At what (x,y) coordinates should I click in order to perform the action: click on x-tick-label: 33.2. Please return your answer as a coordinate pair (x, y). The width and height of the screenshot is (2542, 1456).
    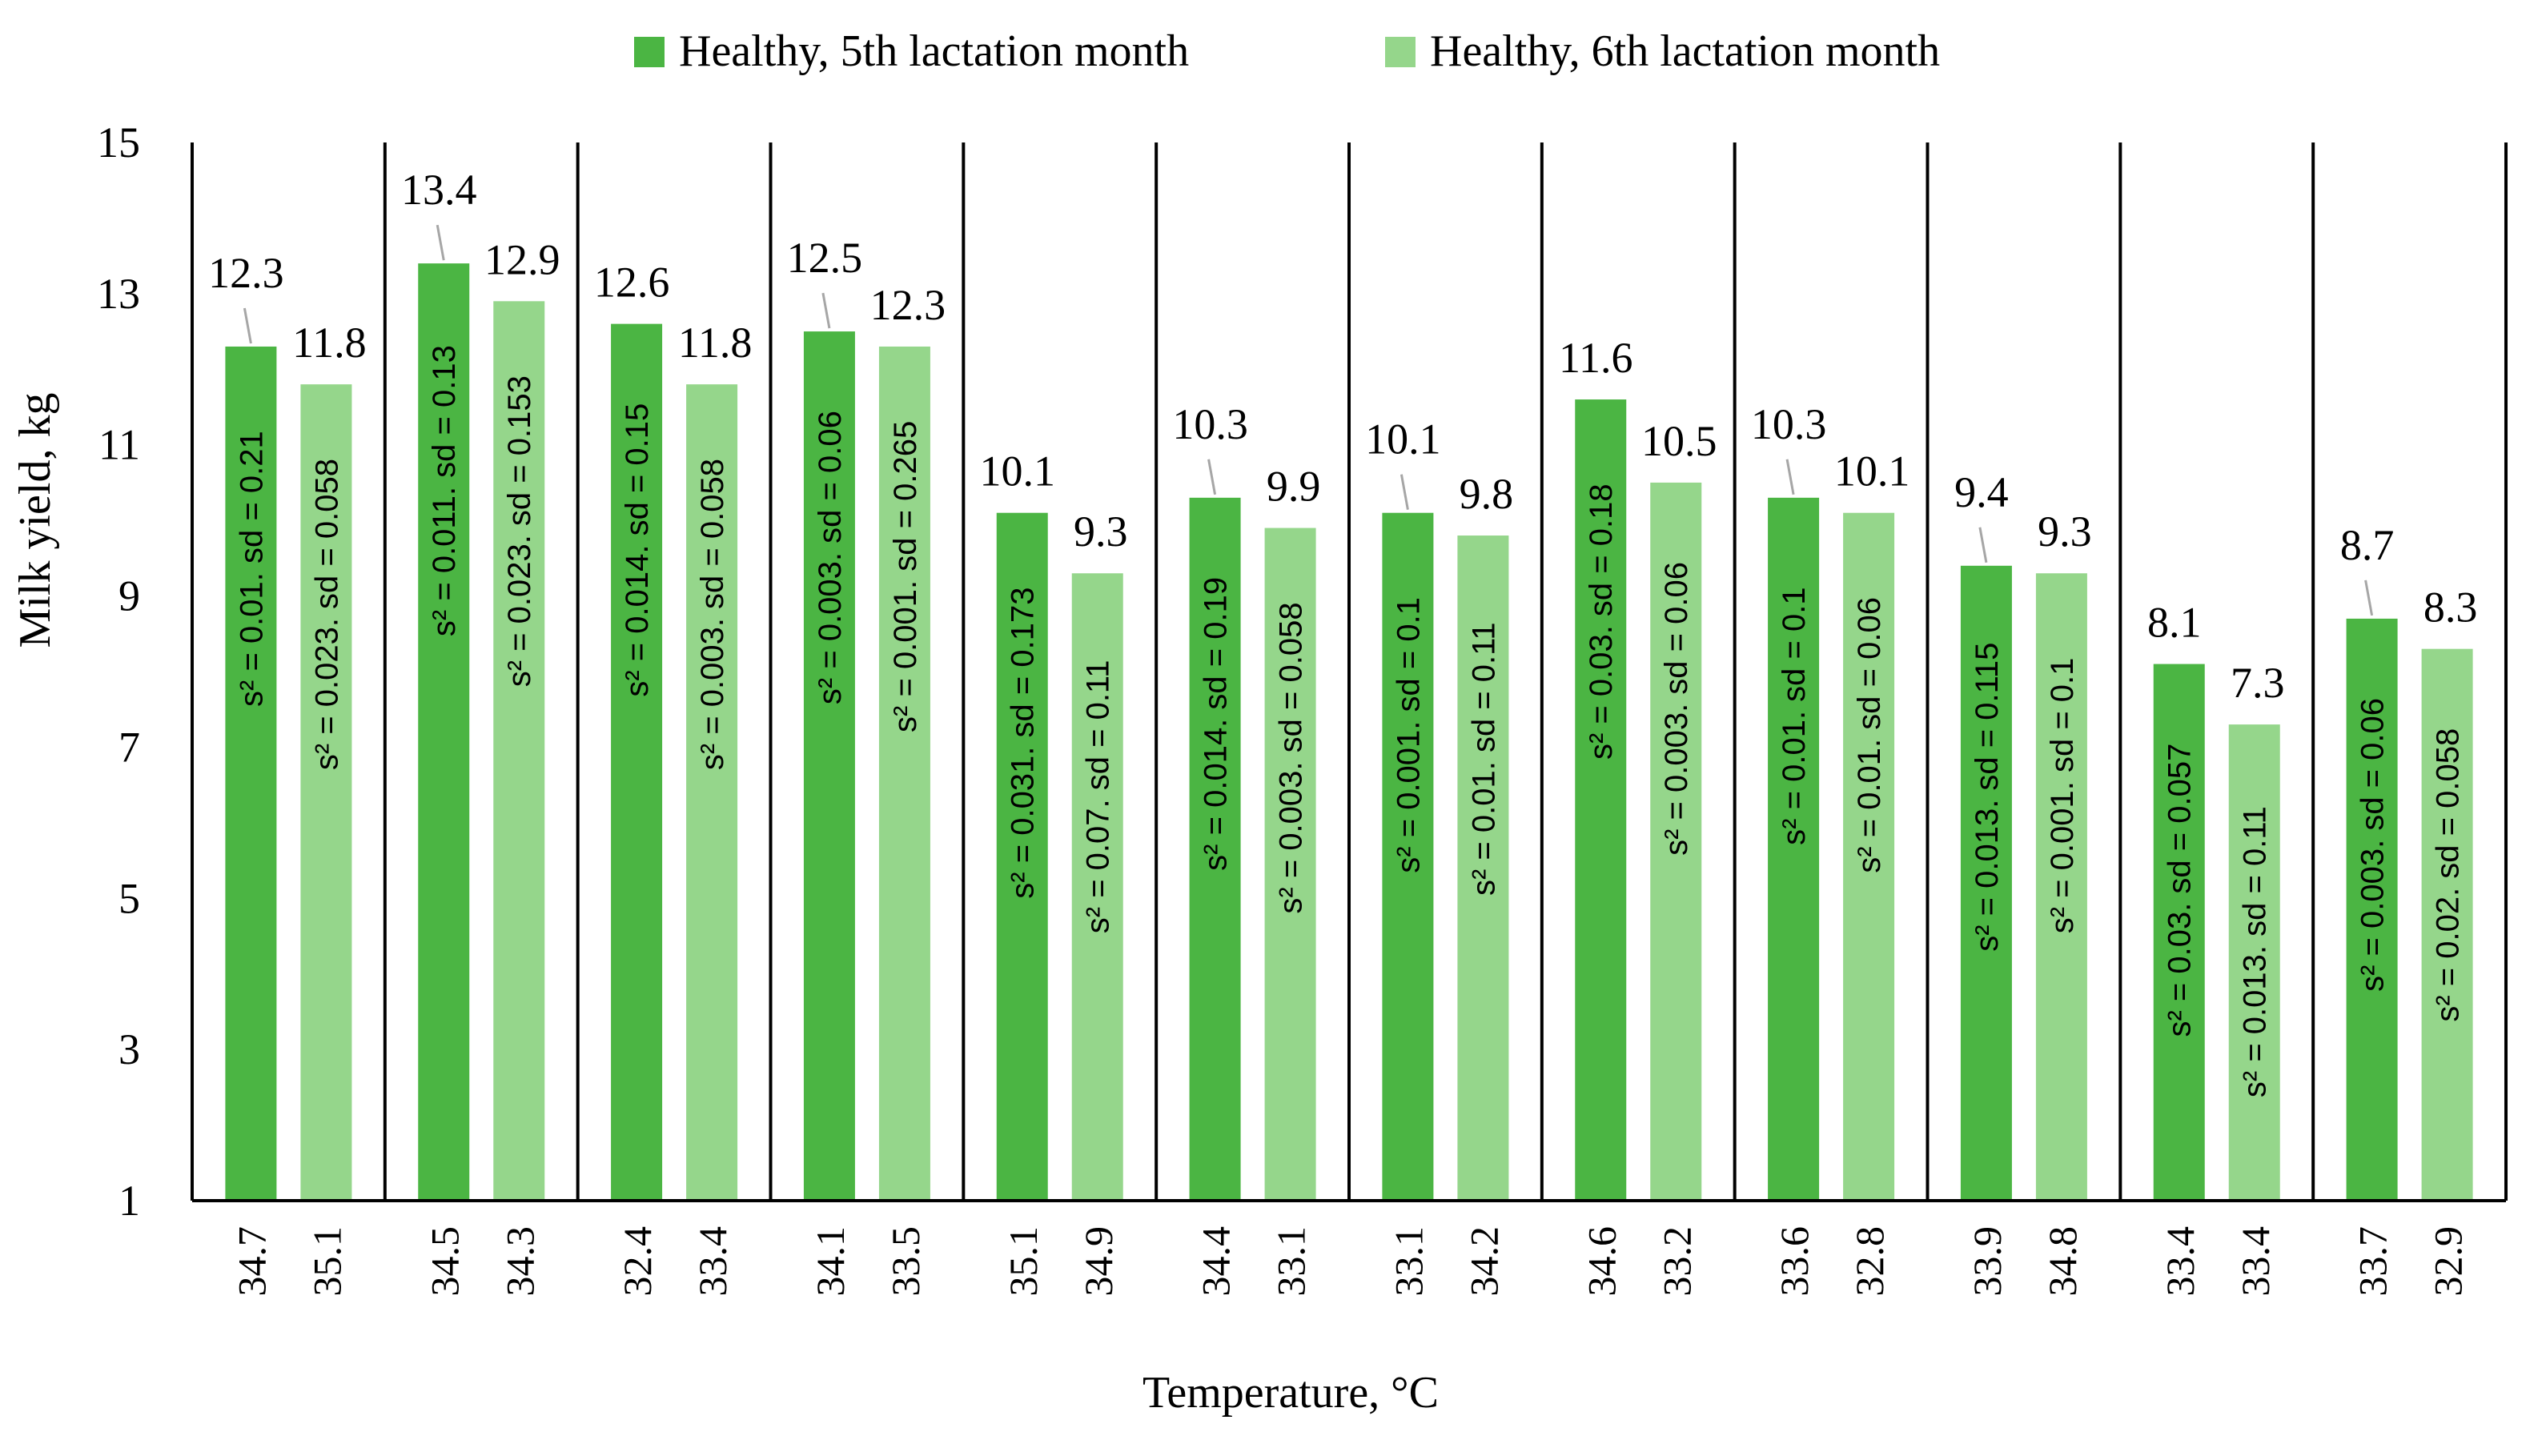
    Looking at the image, I should click on (1676, 1262).